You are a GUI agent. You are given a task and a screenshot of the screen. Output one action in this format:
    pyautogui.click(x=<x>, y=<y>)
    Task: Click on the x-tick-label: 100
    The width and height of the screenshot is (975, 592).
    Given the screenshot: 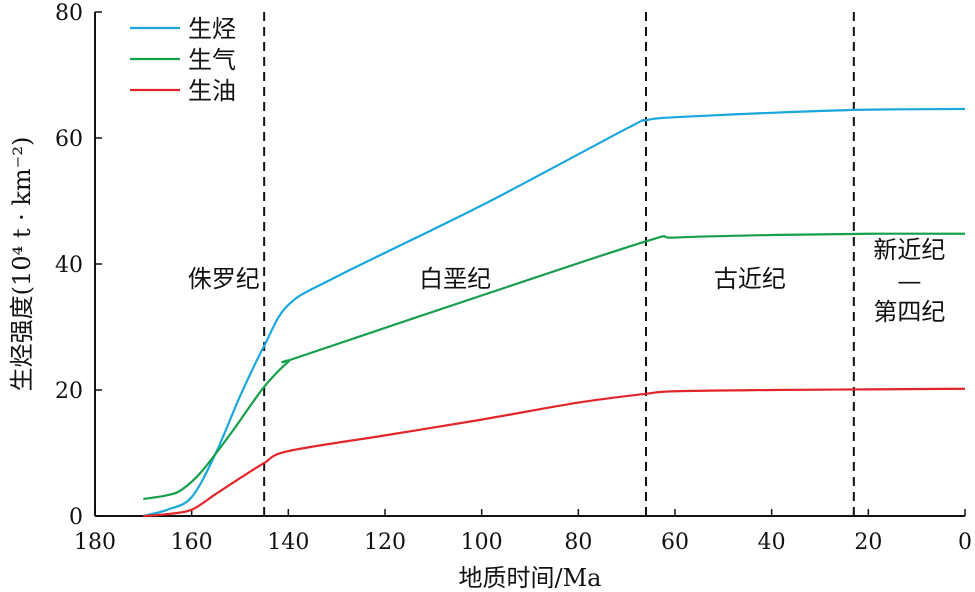 What is the action you would take?
    pyautogui.click(x=482, y=542)
    